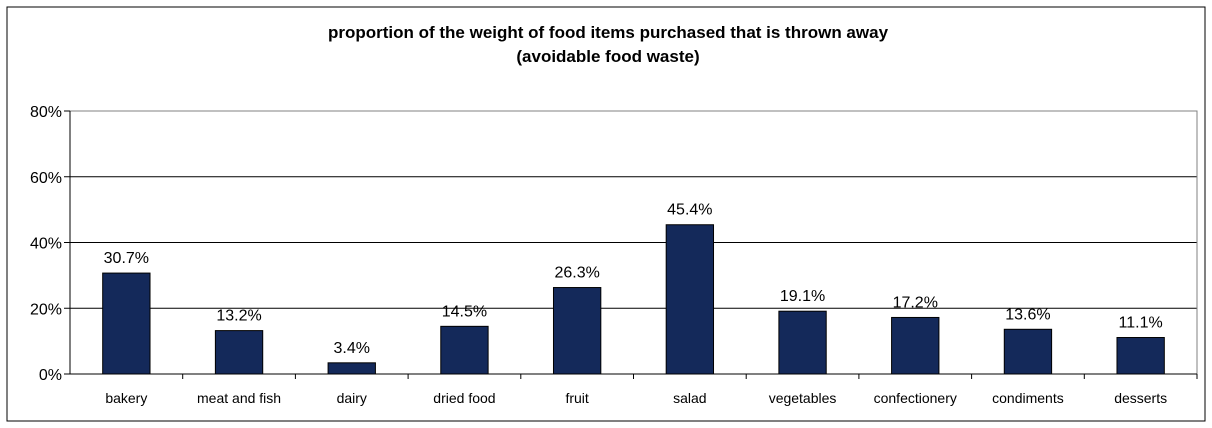 The width and height of the screenshot is (1212, 428). What do you see at coordinates (576, 398) in the screenshot?
I see `x-category-label: fruit` at bounding box center [576, 398].